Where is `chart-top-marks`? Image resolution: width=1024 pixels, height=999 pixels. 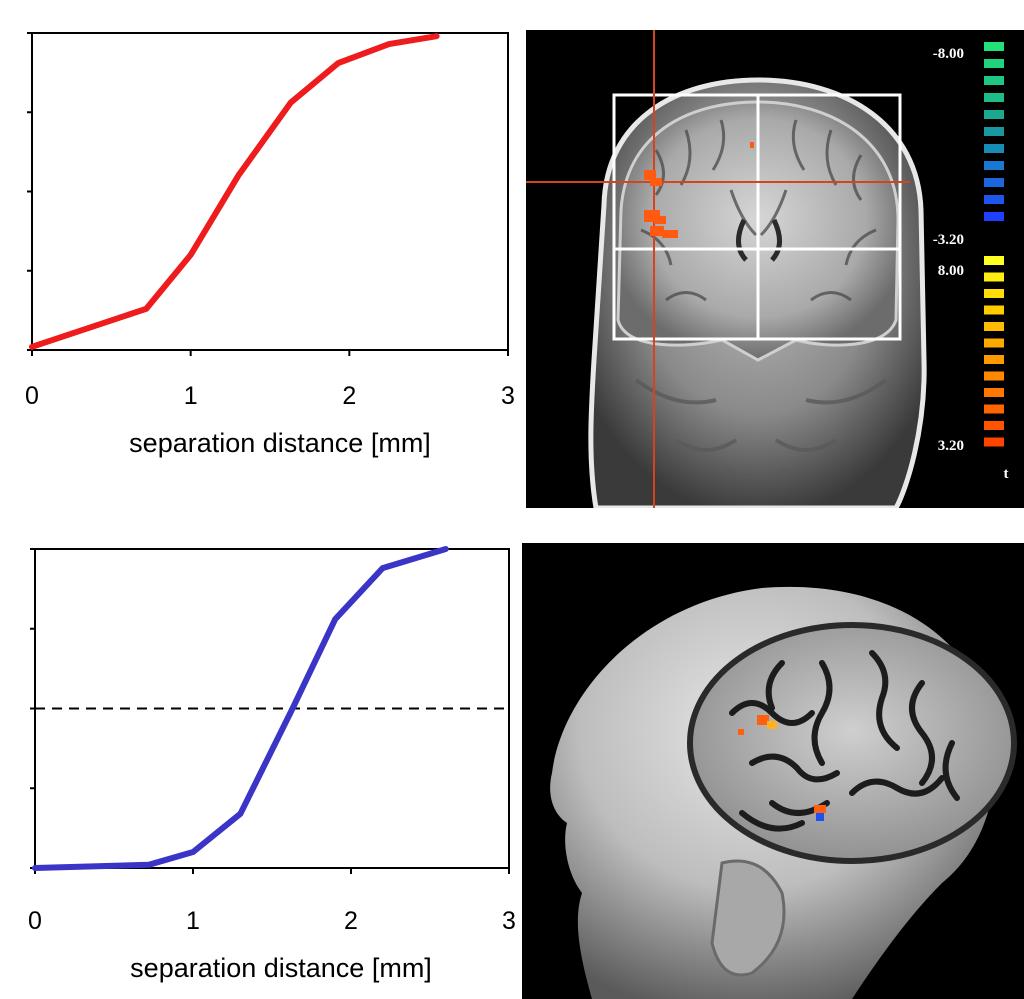 chart-top-marks is located at coordinates (234, 191).